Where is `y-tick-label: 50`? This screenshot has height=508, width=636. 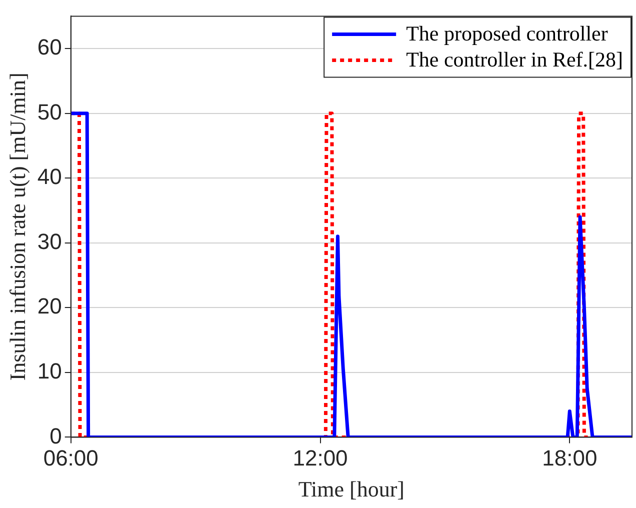
y-tick-label: 50 is located at coordinates (49, 111).